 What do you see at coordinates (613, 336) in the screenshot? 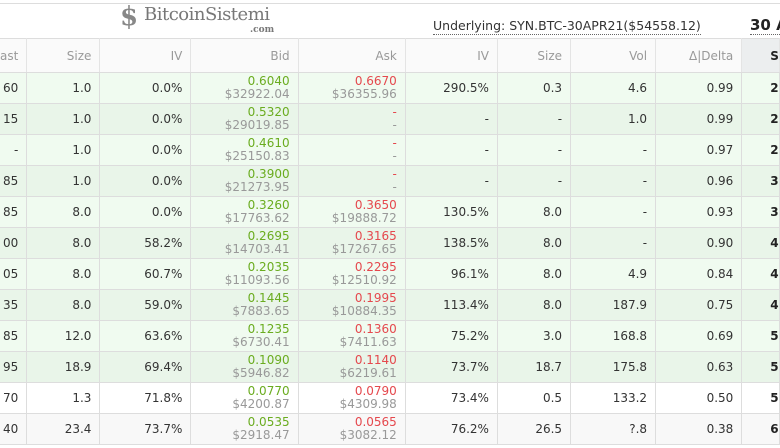
I see `vol-cell: 168.8` at bounding box center [613, 336].